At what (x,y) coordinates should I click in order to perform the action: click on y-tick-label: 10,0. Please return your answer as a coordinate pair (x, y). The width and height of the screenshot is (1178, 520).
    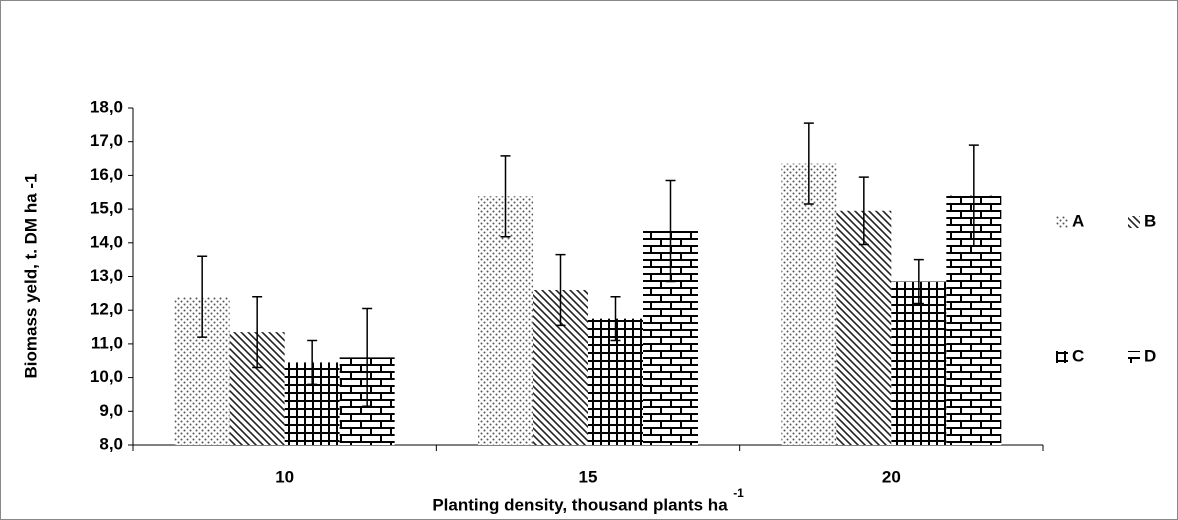
    Looking at the image, I should click on (106, 376).